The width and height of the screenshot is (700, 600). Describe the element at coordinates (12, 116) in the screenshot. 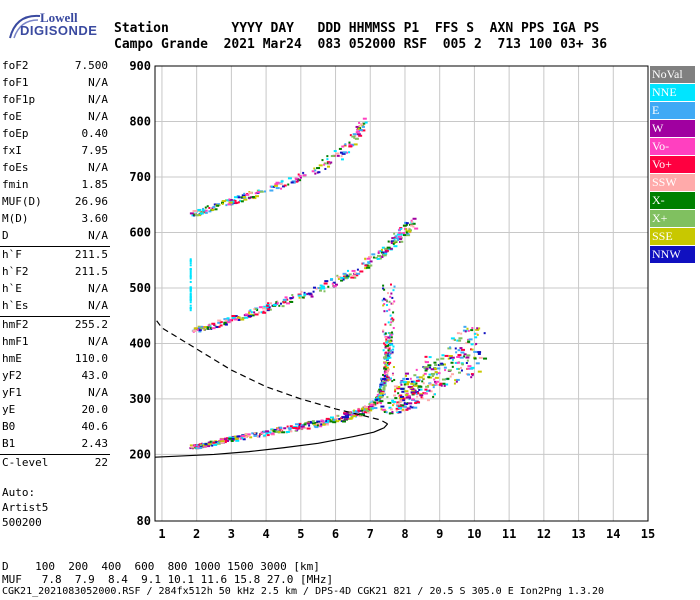

I see `param-name: foE` at that location.